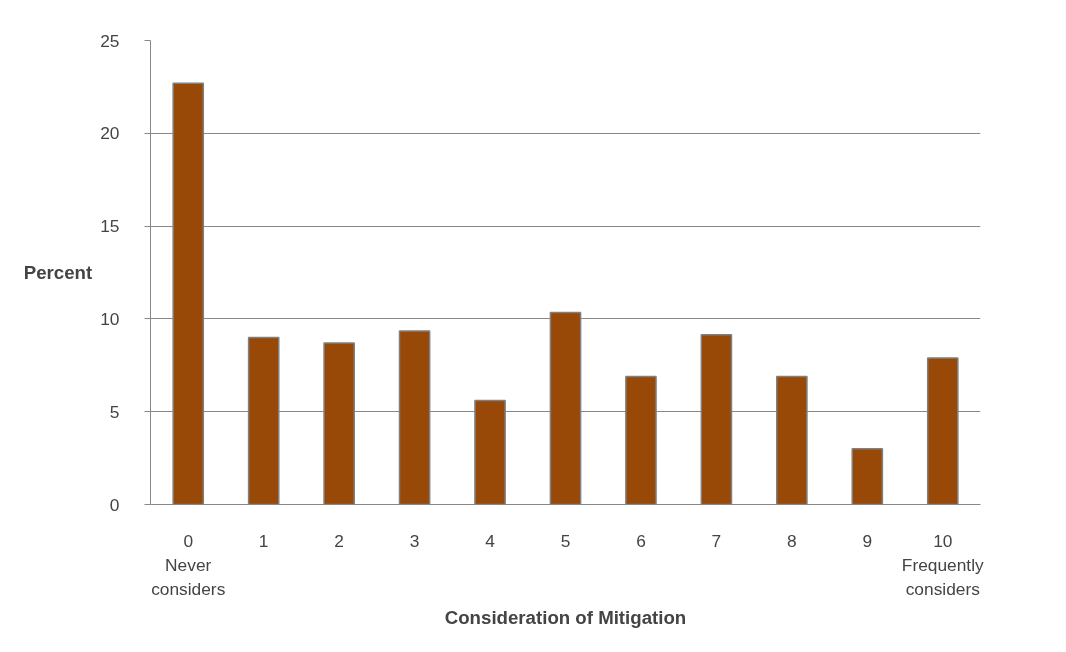 The width and height of the screenshot is (1066, 652). Describe the element at coordinates (565, 540) in the screenshot. I see `x-tick-label: 5` at that location.